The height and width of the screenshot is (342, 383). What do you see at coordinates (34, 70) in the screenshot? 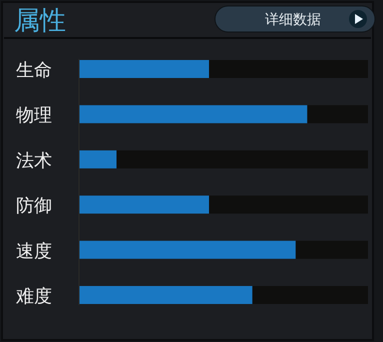
I see `category-label: 生命` at bounding box center [34, 70].